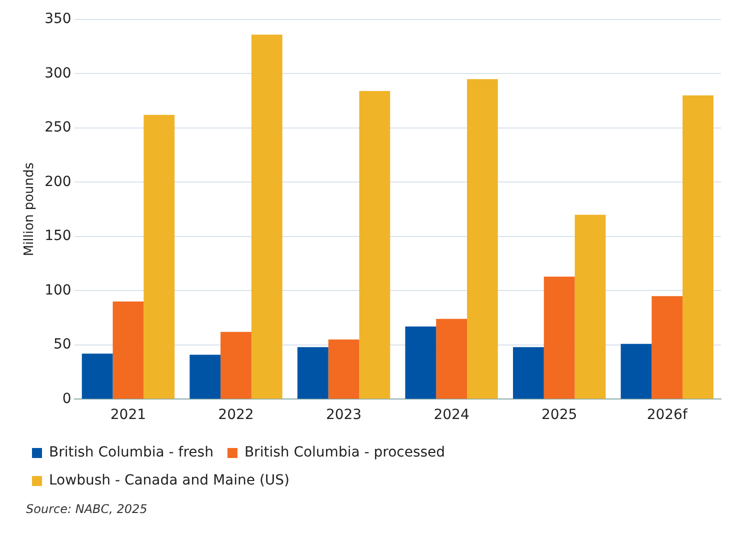 This screenshot has width=749, height=547. I want to click on x-tick-label: 2021, so click(128, 415).